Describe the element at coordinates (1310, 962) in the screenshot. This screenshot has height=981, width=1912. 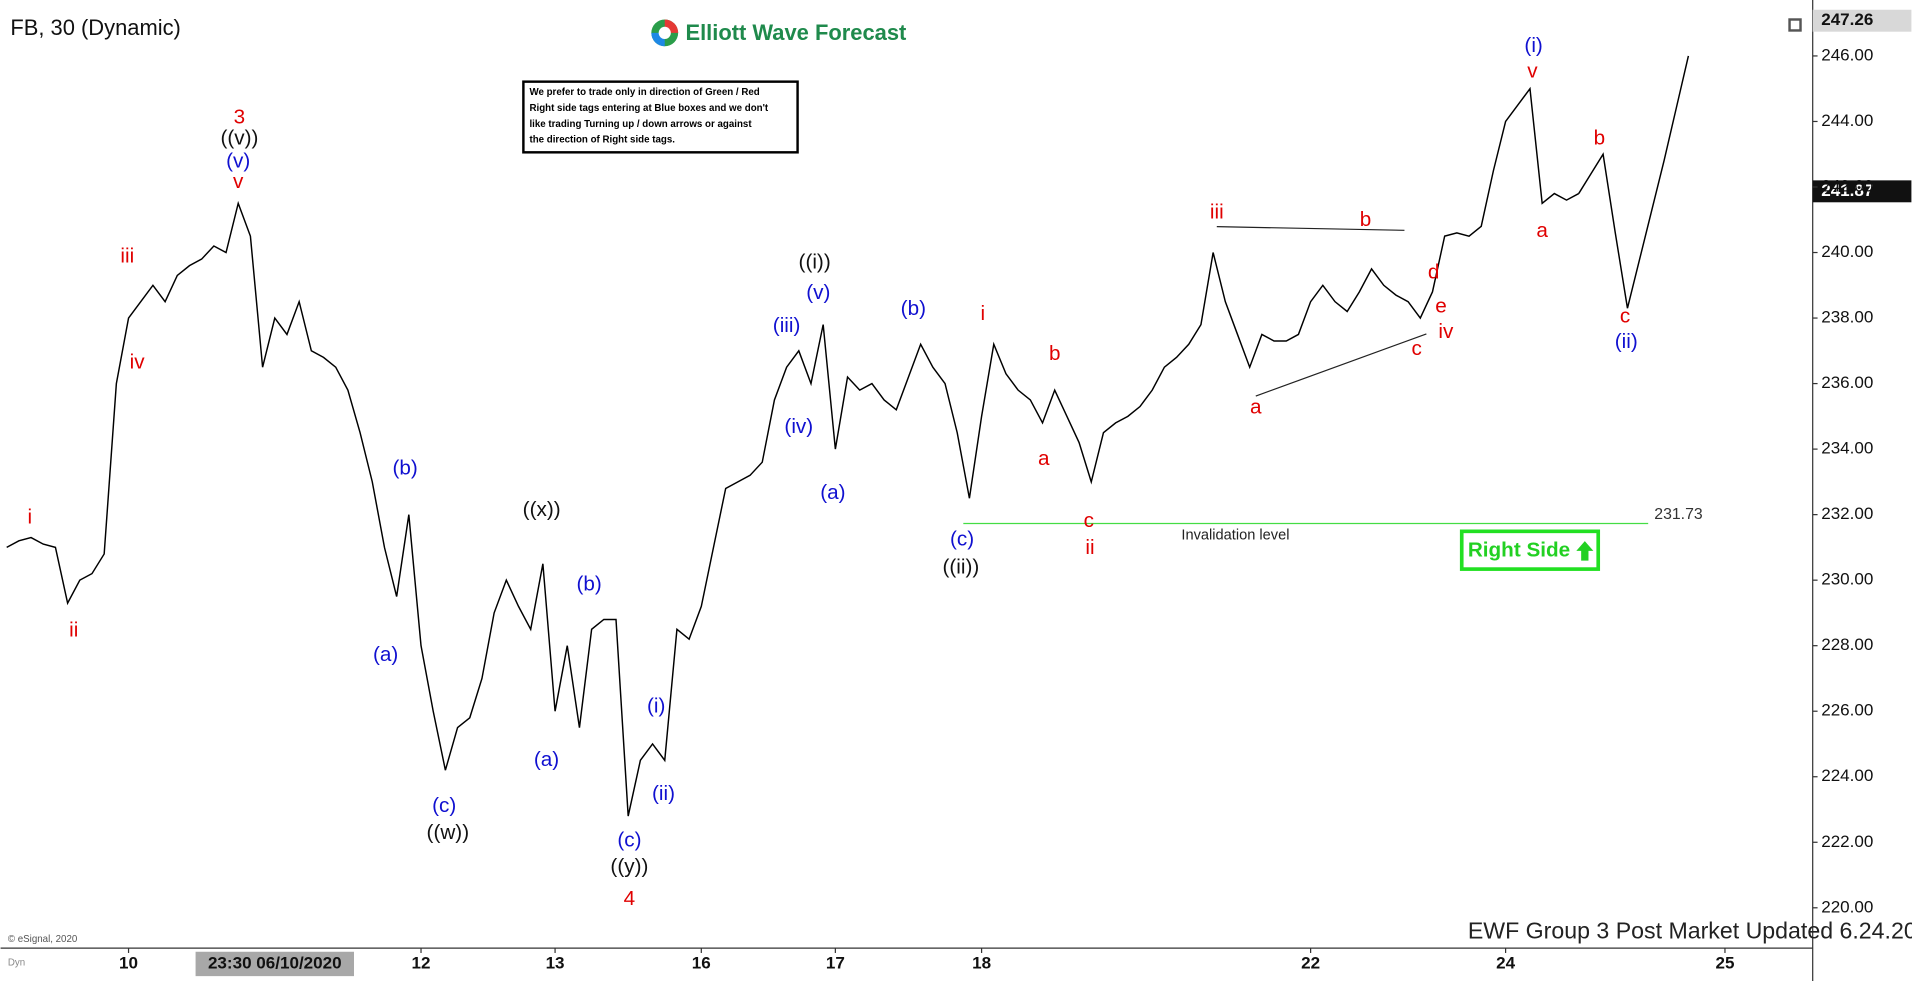
I see `x-tick-label: 22` at that location.